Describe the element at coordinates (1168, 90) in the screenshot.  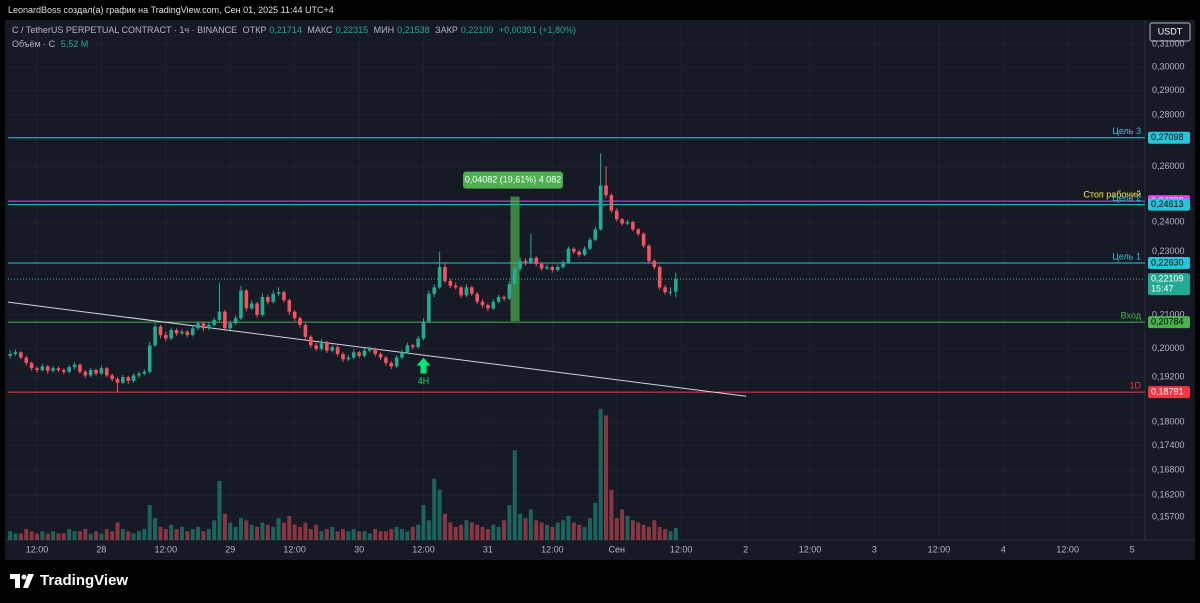
I see `y-tick-label: 0,29000` at that location.